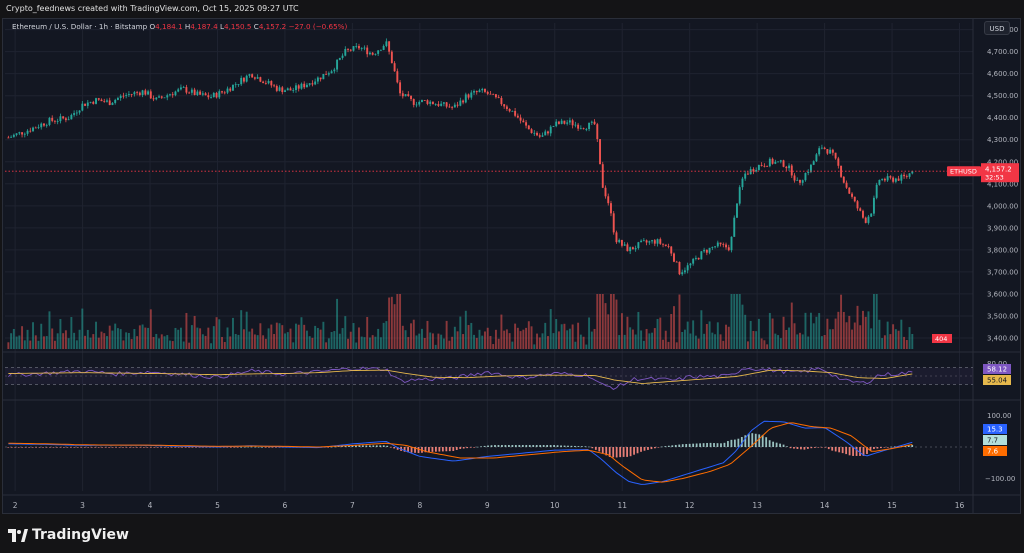  What do you see at coordinates (757, 505) in the screenshot?
I see `time-axis-label: 13` at bounding box center [757, 505].